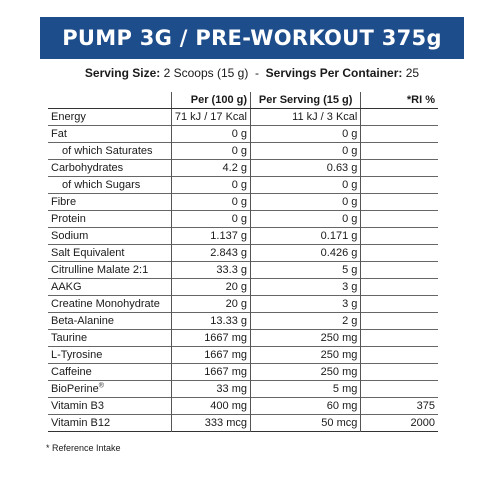 This screenshot has width=480, height=480. I want to click on header-per-100g: Per (100 g), so click(211, 100).